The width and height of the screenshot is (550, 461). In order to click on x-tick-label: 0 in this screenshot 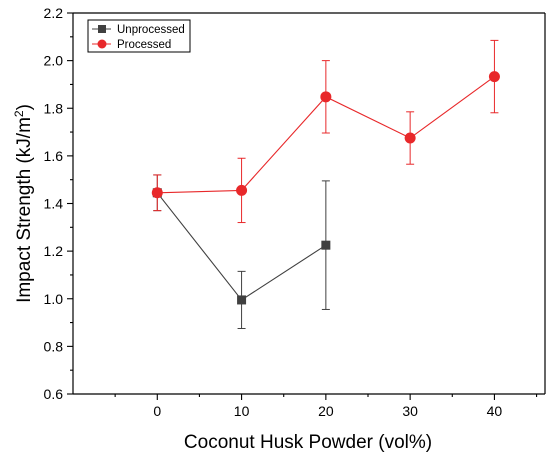, I will do `click(157, 411)`.